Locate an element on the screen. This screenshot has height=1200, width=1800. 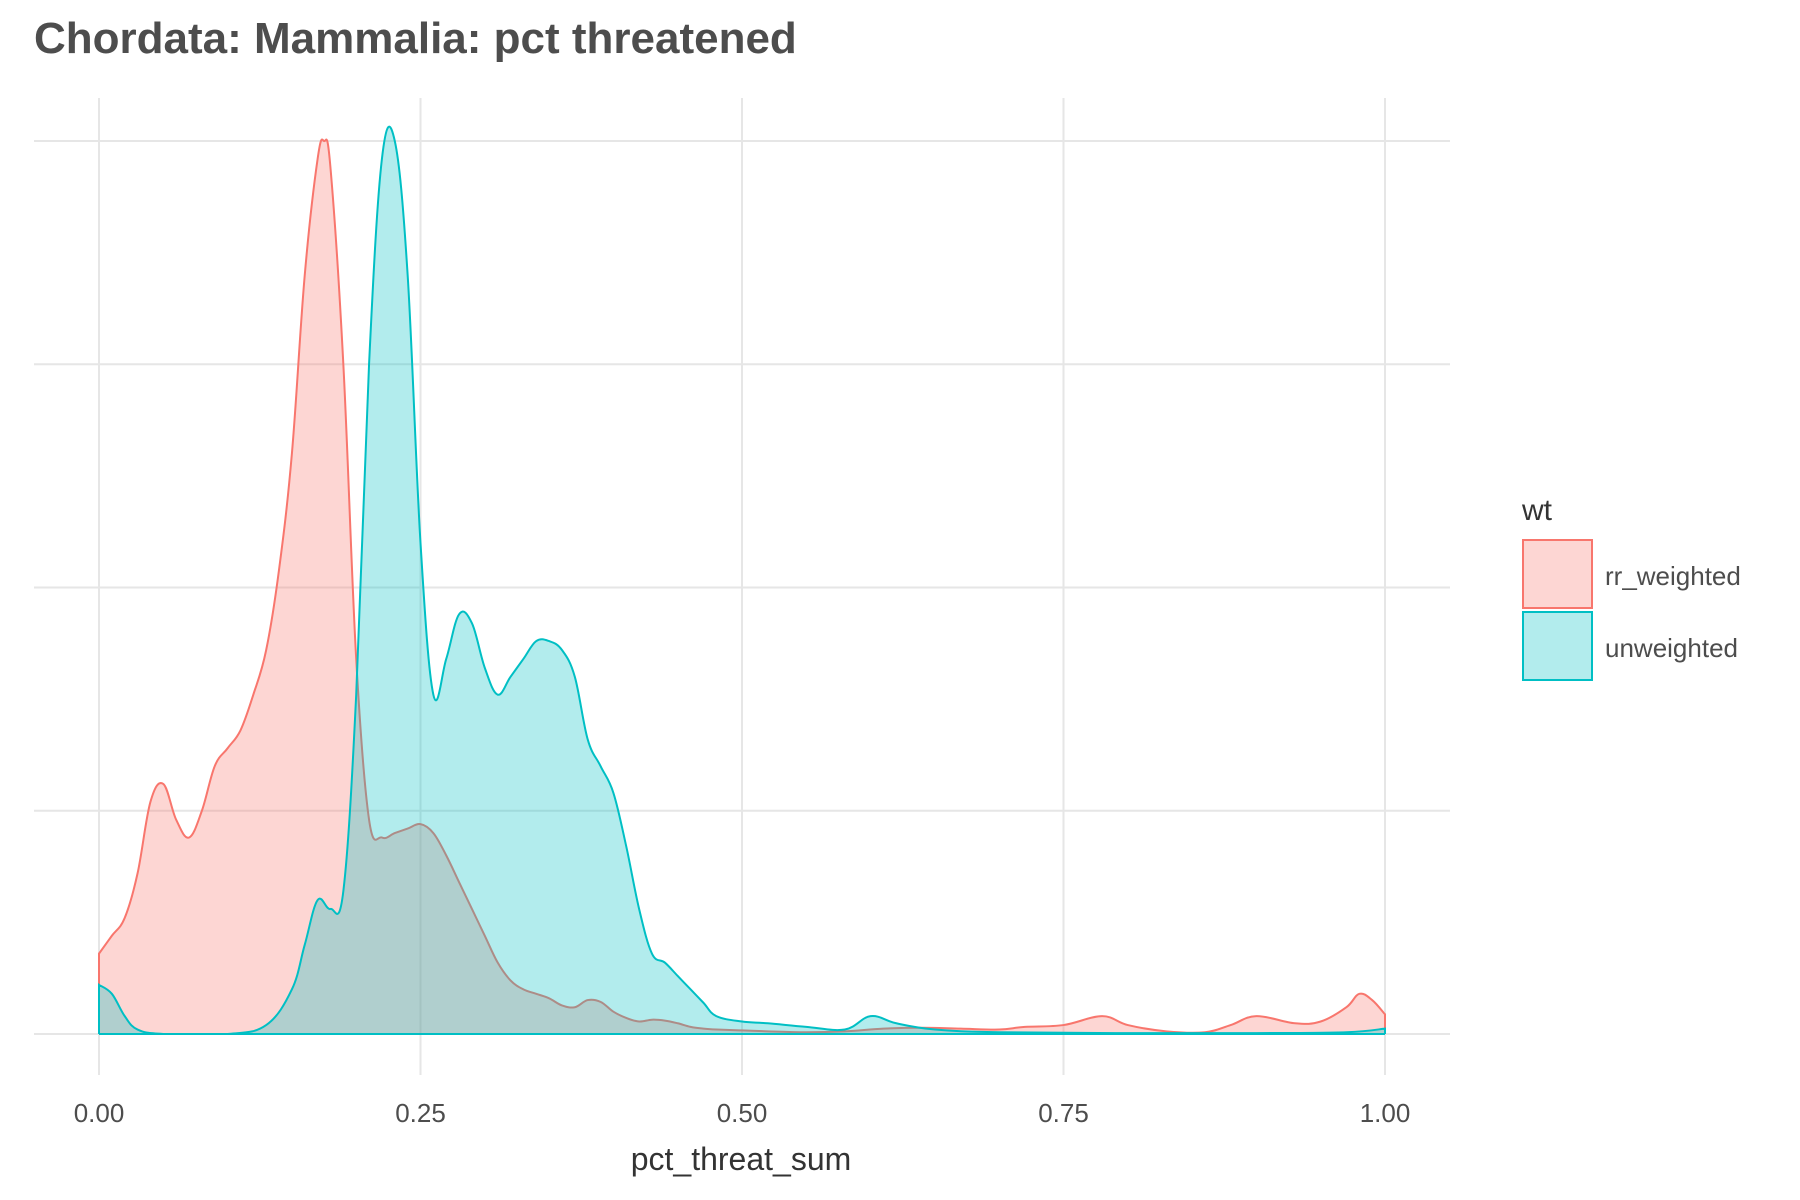
x-tick-label: 0.00 is located at coordinates (99, 1113).